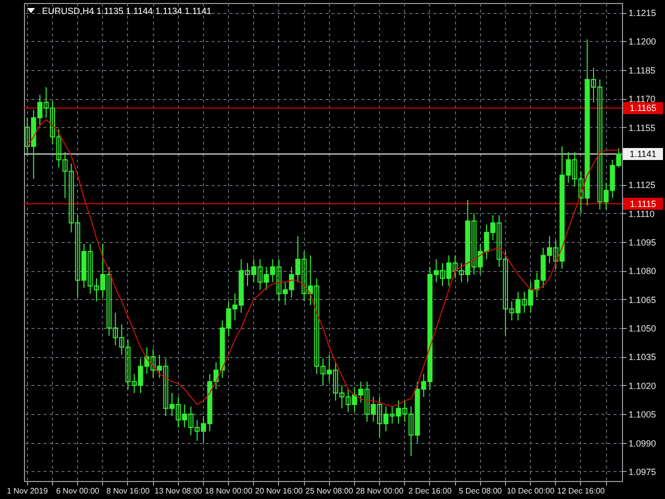  I want to click on y-tick-label: 1.1170, so click(642, 99).